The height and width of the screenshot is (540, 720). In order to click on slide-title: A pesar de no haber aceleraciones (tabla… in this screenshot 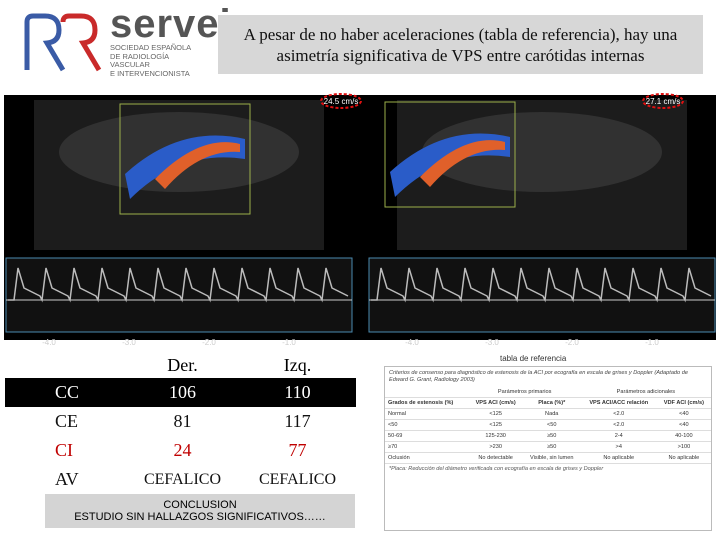, I will do `click(460, 44)`.